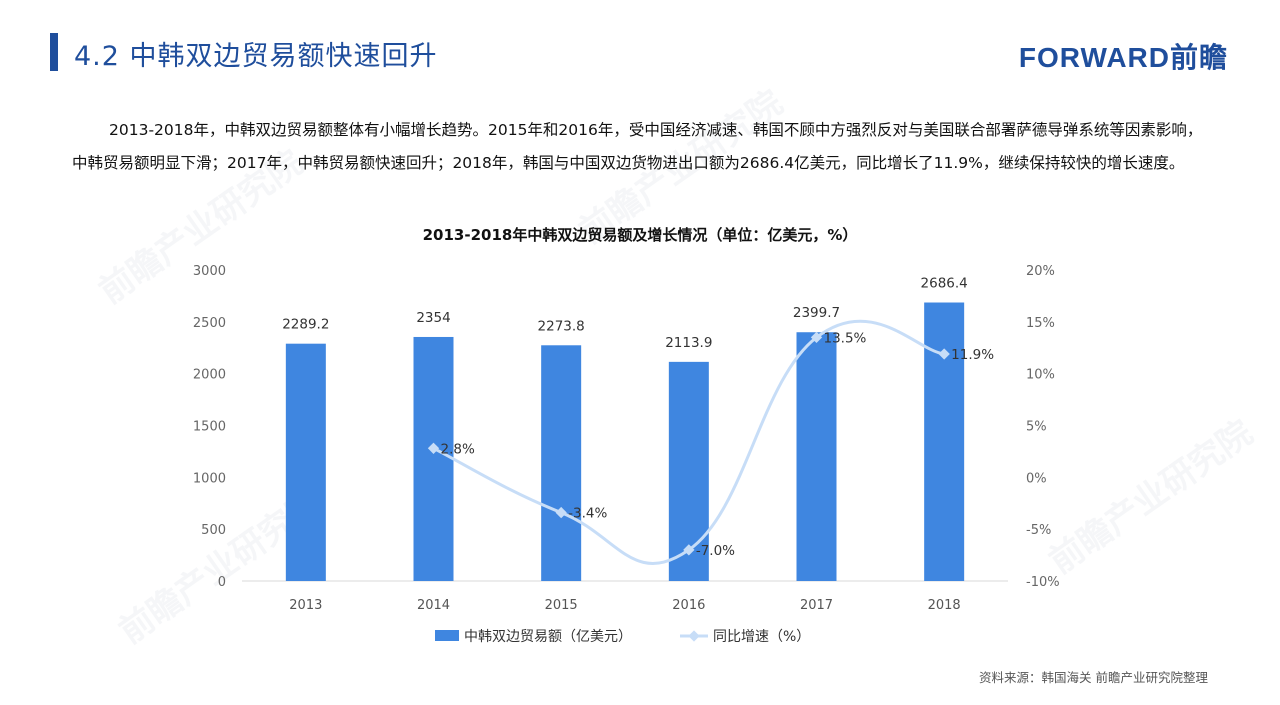 This screenshot has height=705, width=1280. Describe the element at coordinates (209, 323) in the screenshot. I see `left-axis-tick-label: 2500` at that location.